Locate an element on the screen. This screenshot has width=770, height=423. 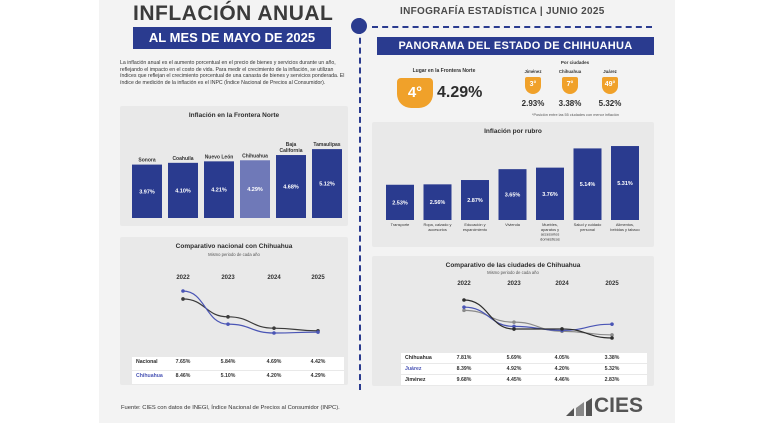
series-value: 4.42% is located at coordinates (318, 362).